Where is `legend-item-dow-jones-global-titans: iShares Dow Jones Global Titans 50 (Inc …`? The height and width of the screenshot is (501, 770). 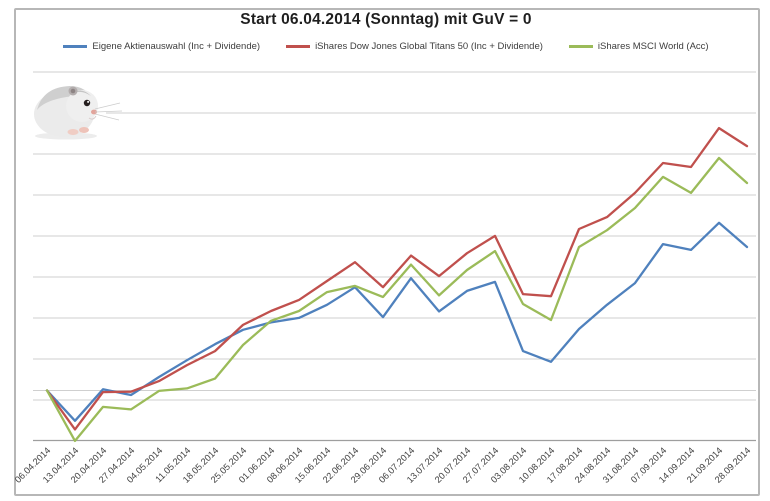
legend-item-dow-jones-global-titans: iShares Dow Jones Global Titans 50 (Inc … is located at coordinates (414, 46).